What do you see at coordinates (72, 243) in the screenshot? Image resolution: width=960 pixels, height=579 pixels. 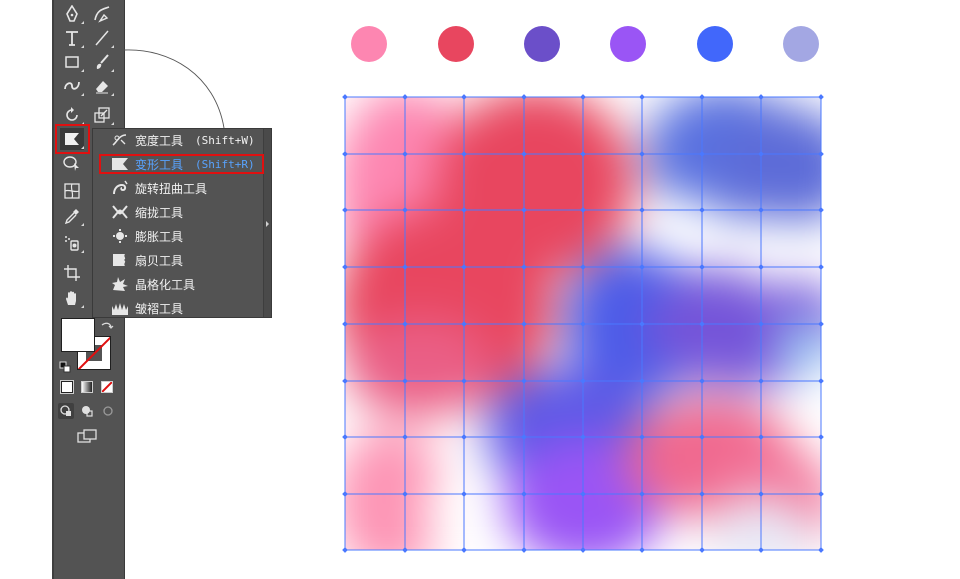 I see `symbol-sprayer-tool-button` at bounding box center [72, 243].